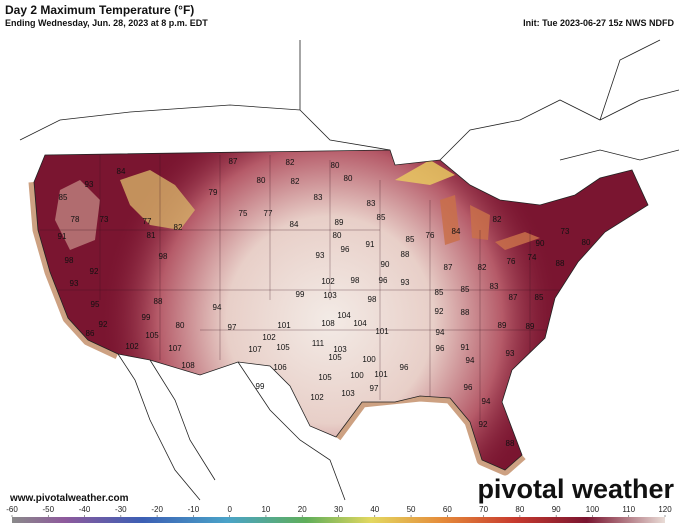 The height and width of the screenshot is (525, 679). Describe the element at coordinates (300, 294) in the screenshot. I see `temp-label: 99` at that location.